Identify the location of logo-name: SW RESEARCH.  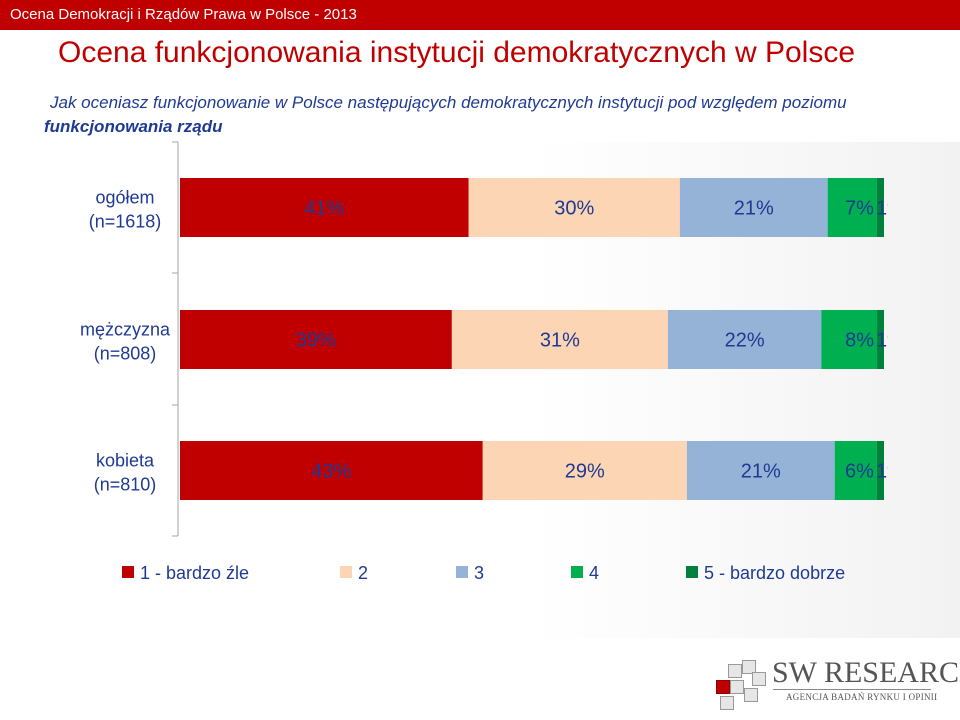
(866, 672).